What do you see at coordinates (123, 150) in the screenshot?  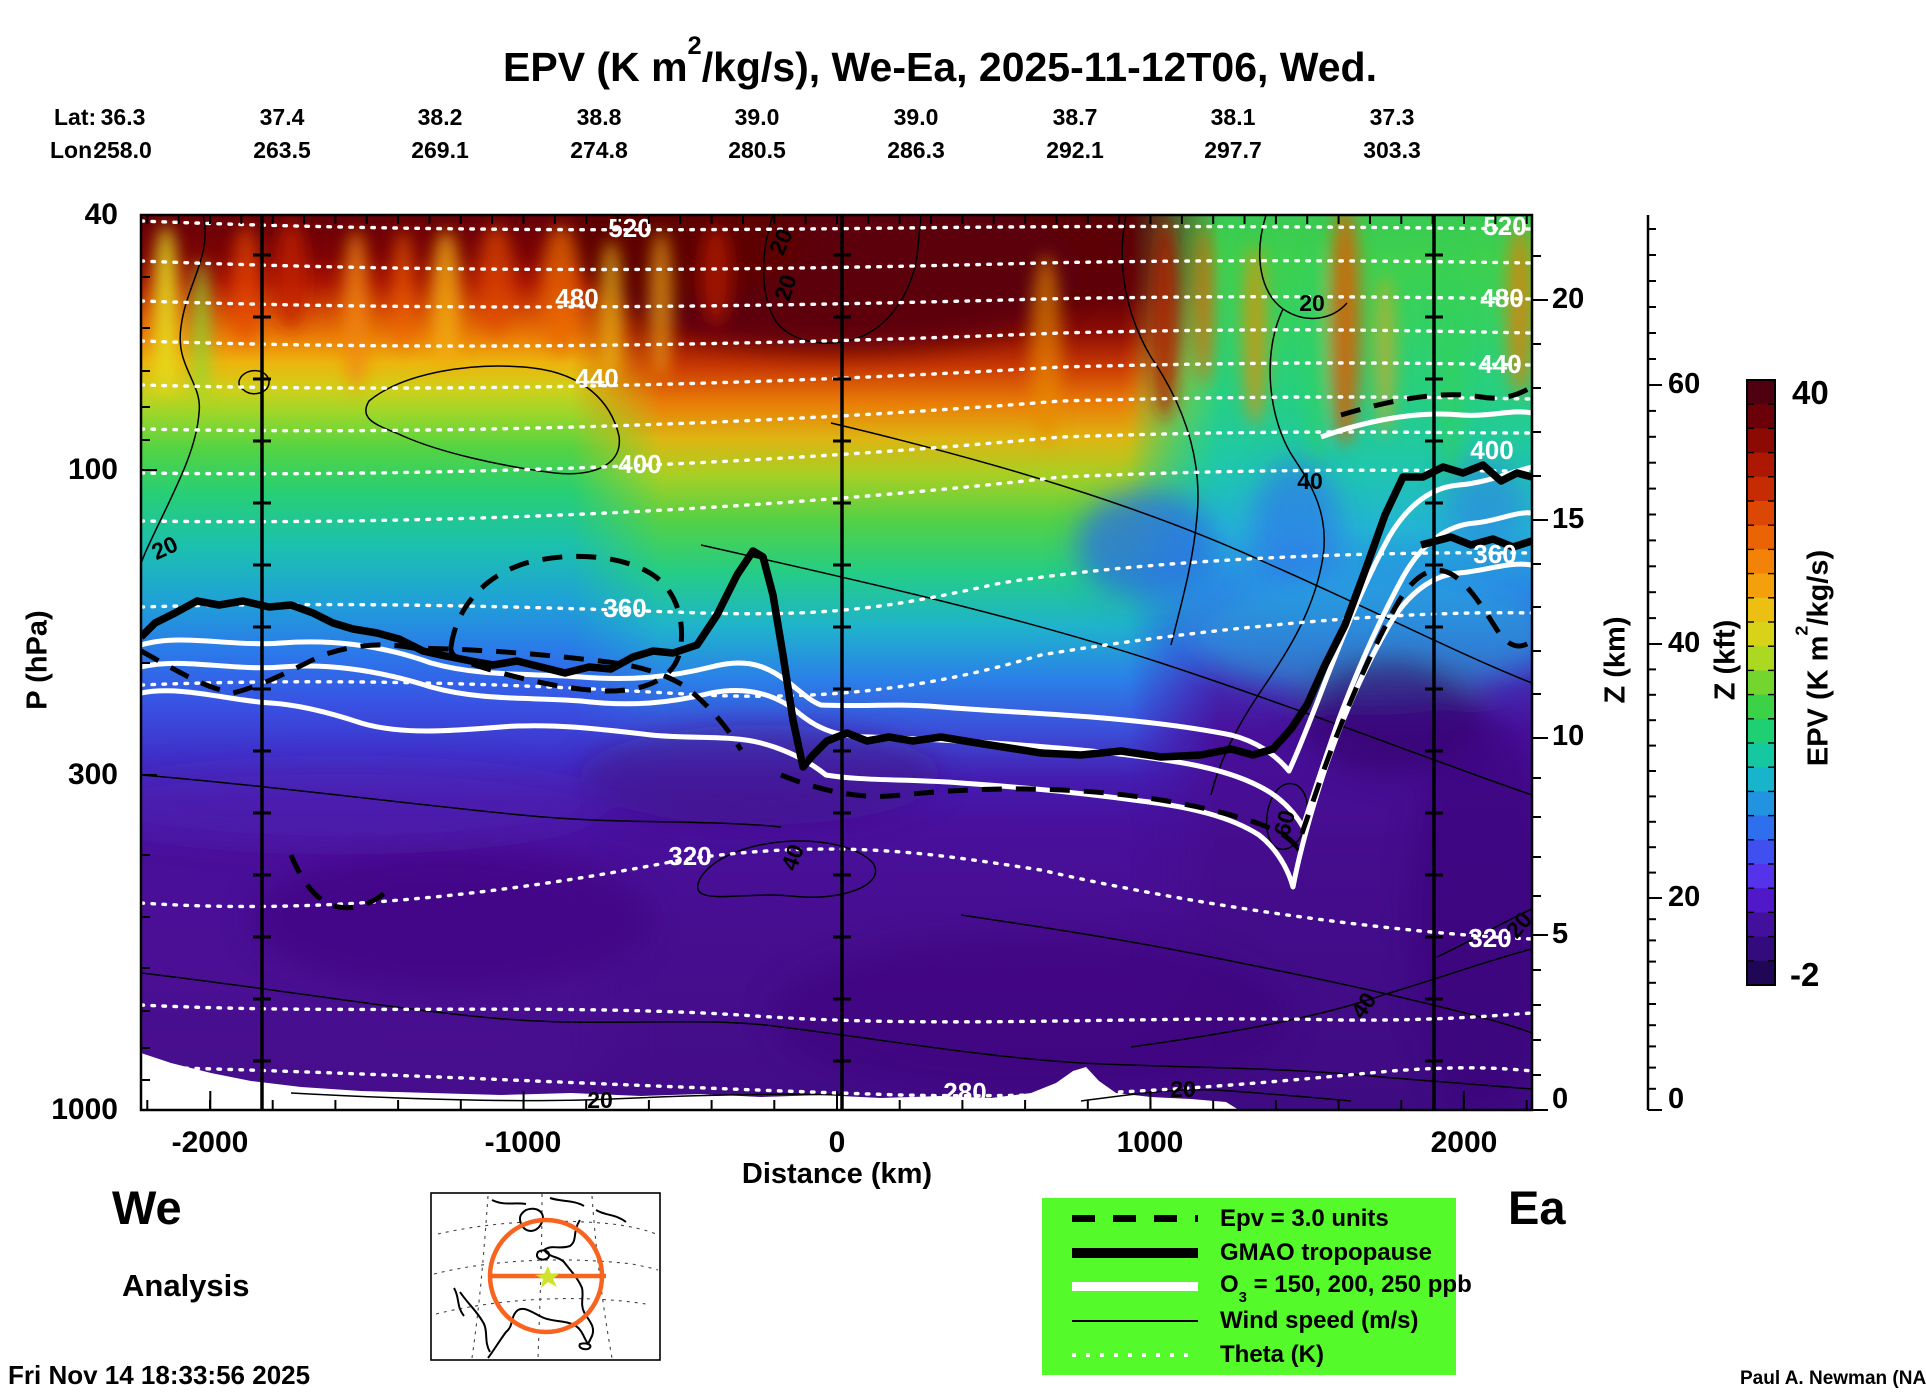 I see `lon-value: 258.0` at bounding box center [123, 150].